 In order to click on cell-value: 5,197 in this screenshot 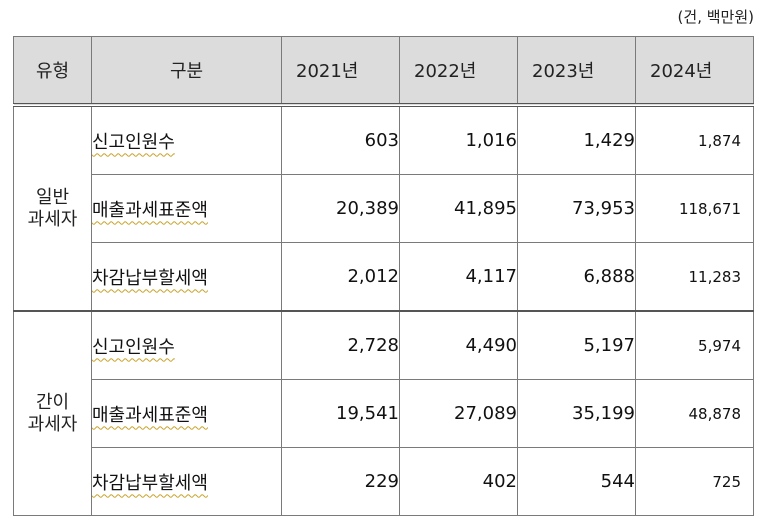, I will do `click(576, 345)`.